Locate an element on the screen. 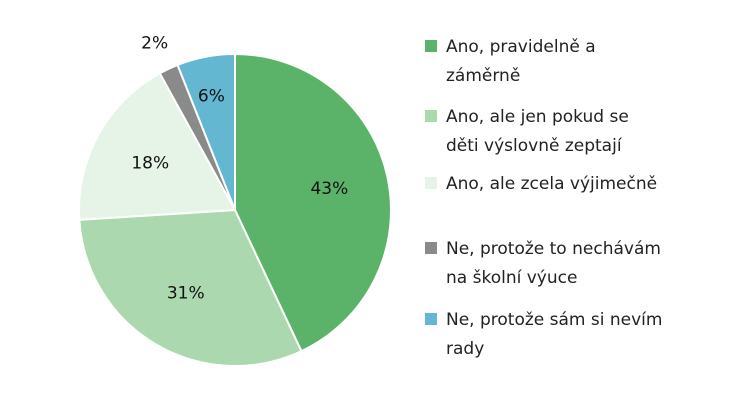 The image size is (738, 419). slice-value-label-3: 18% is located at coordinates (150, 163).